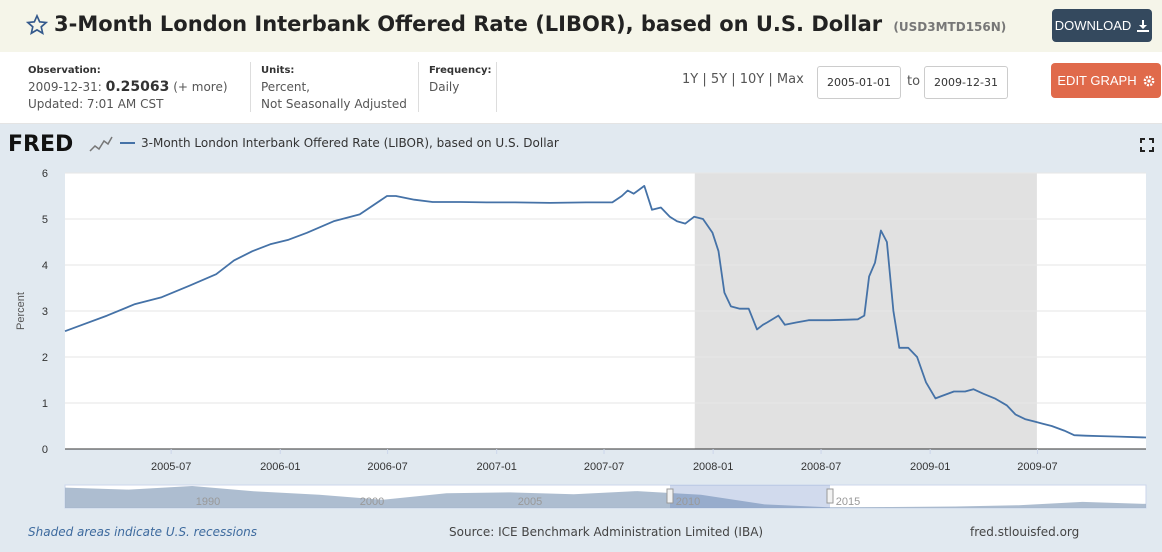  What do you see at coordinates (64, 70) in the screenshot?
I see `observation-label: Observation:` at bounding box center [64, 70].